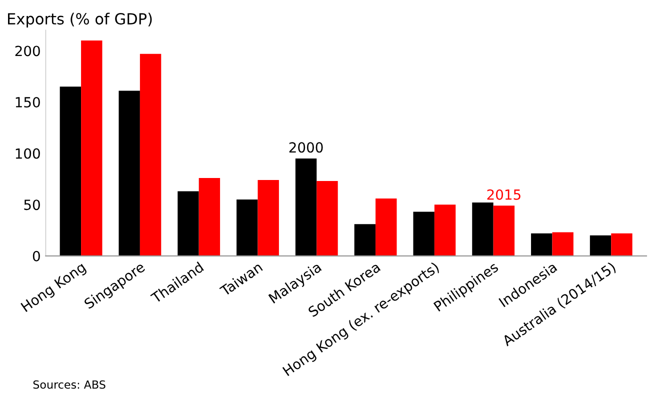 Image resolution: width=653 pixels, height=403 pixels. What do you see at coordinates (27, 51) in the screenshot?
I see `y-tick-label: 200` at bounding box center [27, 51].